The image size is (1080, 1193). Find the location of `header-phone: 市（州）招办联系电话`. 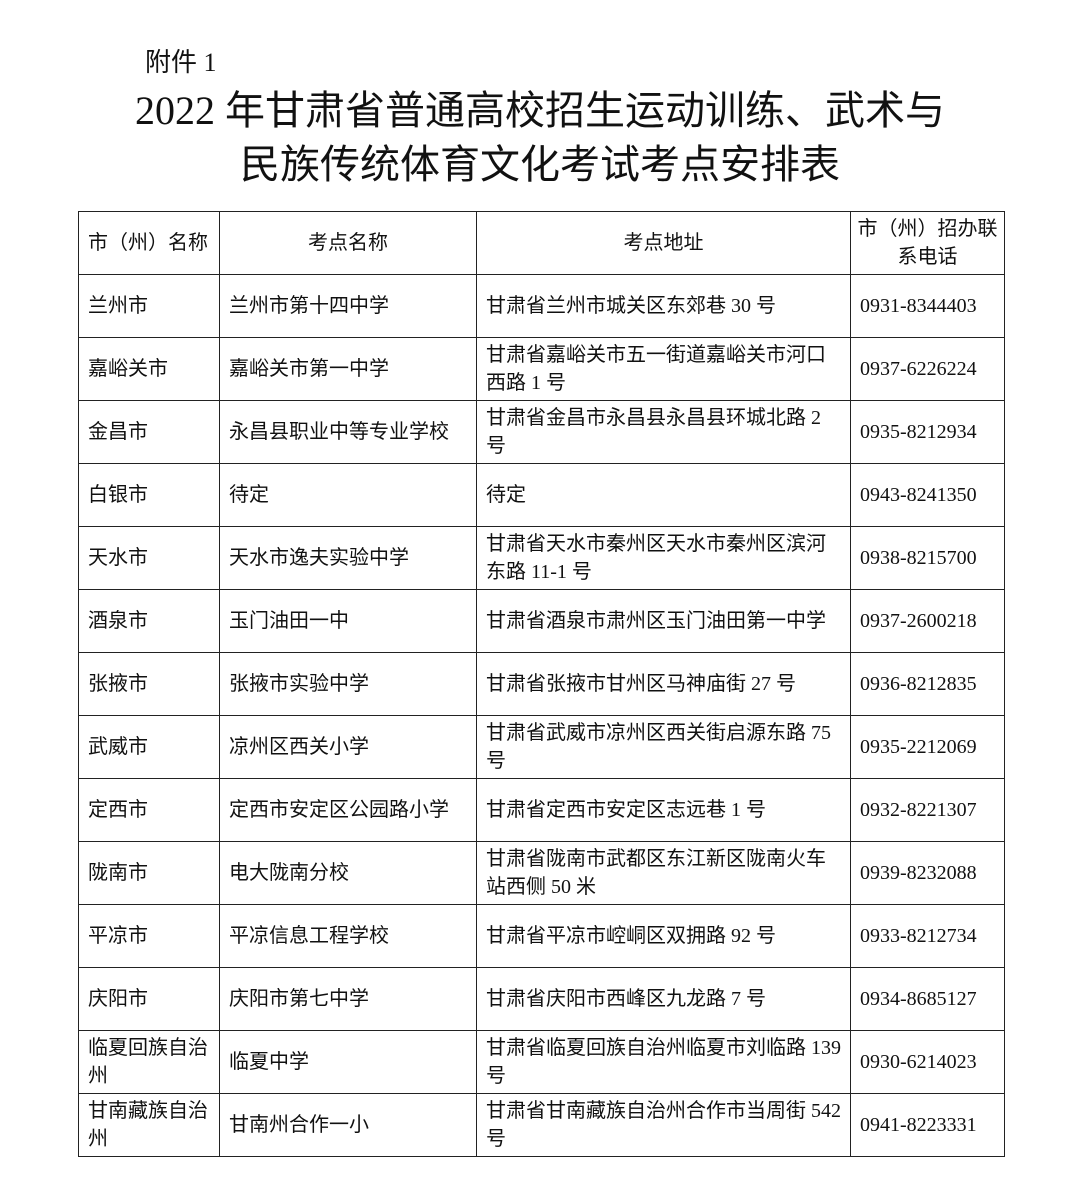

header-phone: 市（州）招办联系电话 is located at coordinates (927, 243).